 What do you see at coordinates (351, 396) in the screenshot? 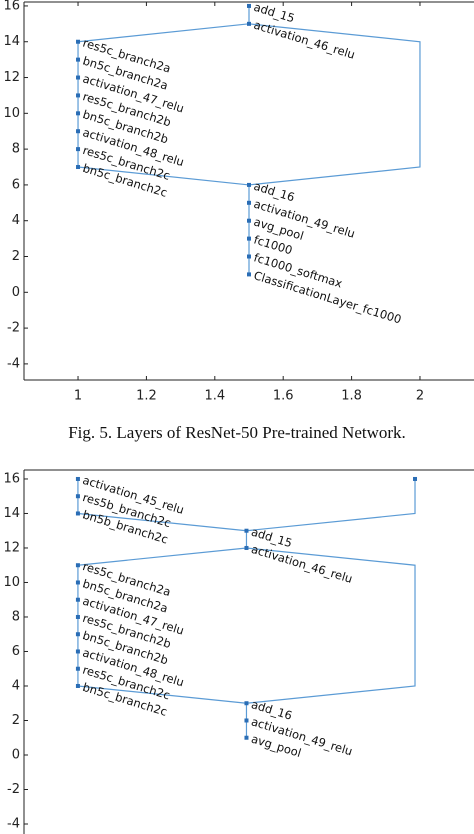
I see `x-tick-label: 1.8` at bounding box center [351, 396].